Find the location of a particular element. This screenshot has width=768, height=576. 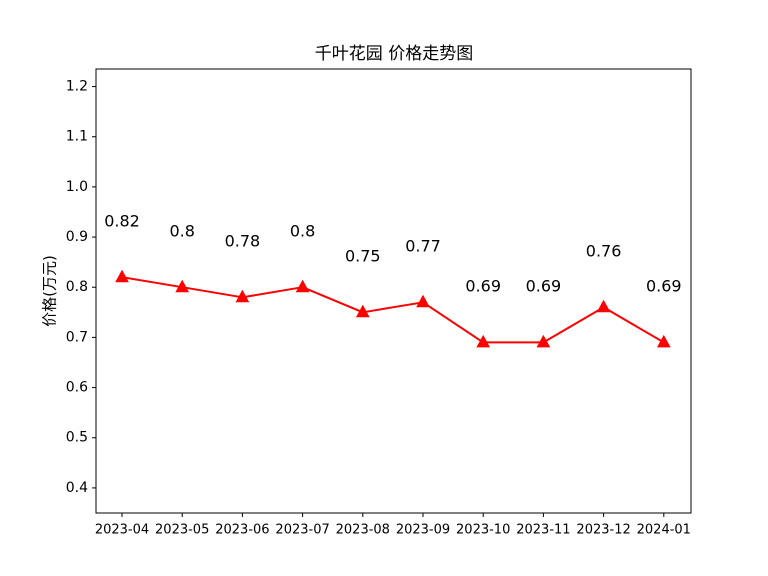

y-tick-label: 0.7 is located at coordinates (77, 337).